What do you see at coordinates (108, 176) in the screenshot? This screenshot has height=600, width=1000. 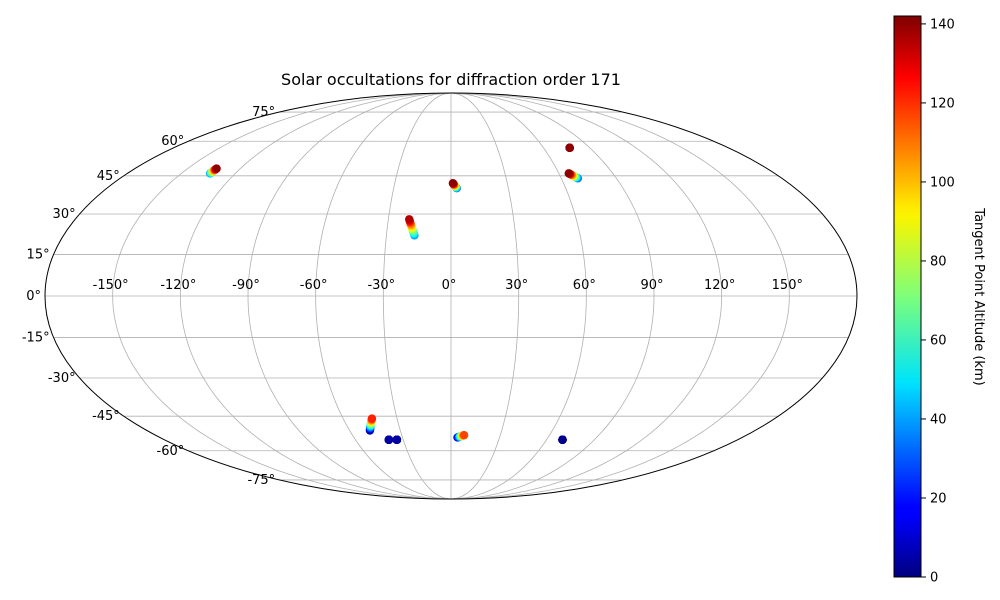 I see `lat-tick-label: 45°` at bounding box center [108, 176].